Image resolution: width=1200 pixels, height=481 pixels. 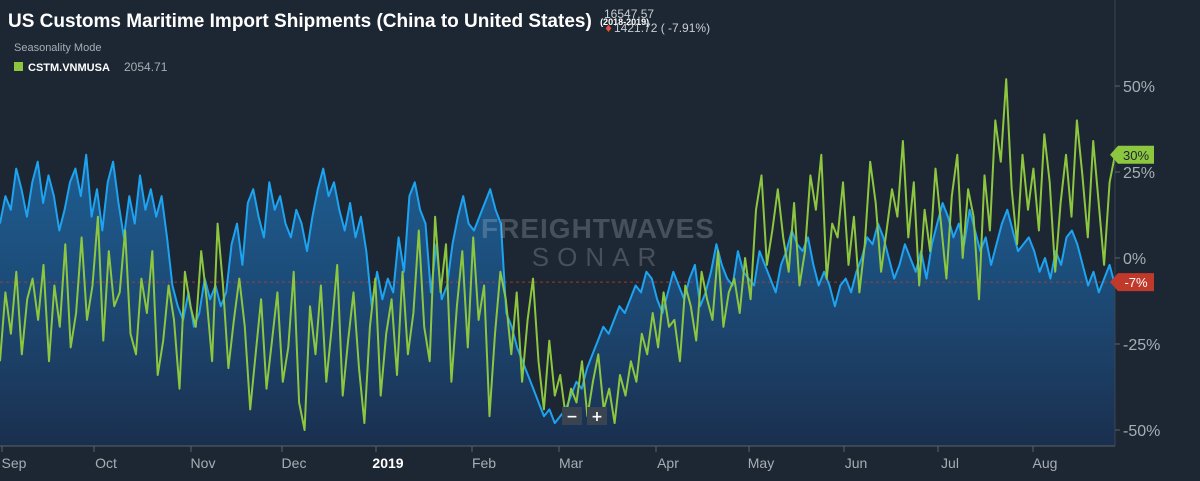 What do you see at coordinates (584, 416) in the screenshot?
I see `zoom-controls: − +` at bounding box center [584, 416].